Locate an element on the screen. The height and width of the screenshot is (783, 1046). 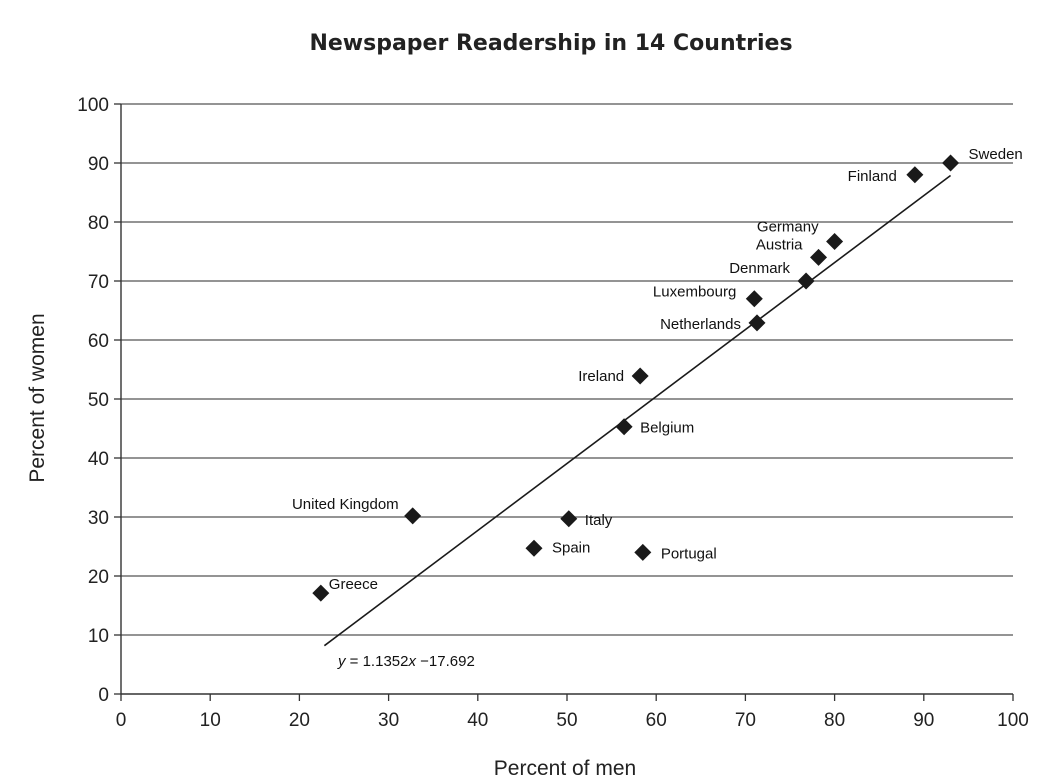
point-label-united-kingdom: United Kingdom is located at coordinates (345, 504).